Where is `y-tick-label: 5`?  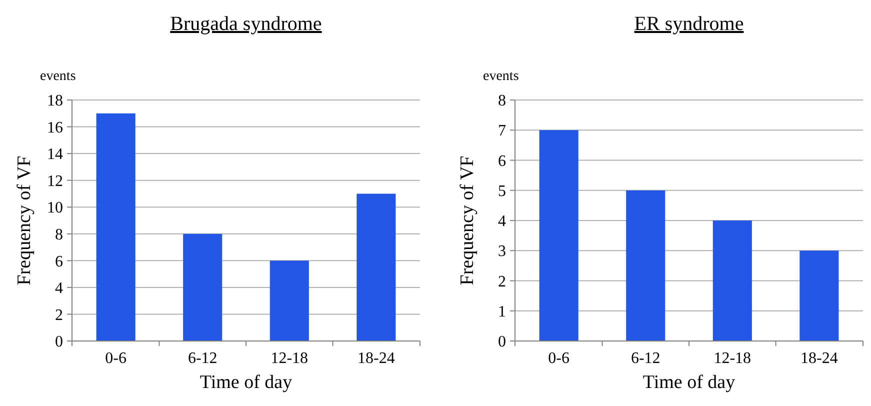
y-tick-label: 5 is located at coordinates (502, 191).